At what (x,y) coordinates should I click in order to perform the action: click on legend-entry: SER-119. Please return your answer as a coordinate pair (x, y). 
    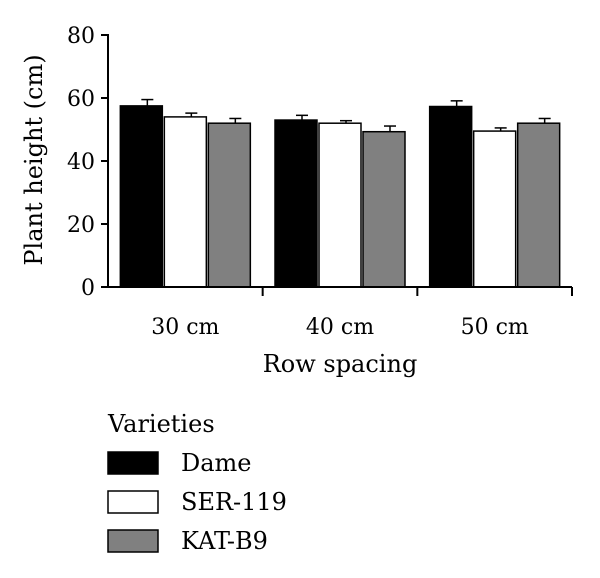
    Looking at the image, I should click on (234, 502).